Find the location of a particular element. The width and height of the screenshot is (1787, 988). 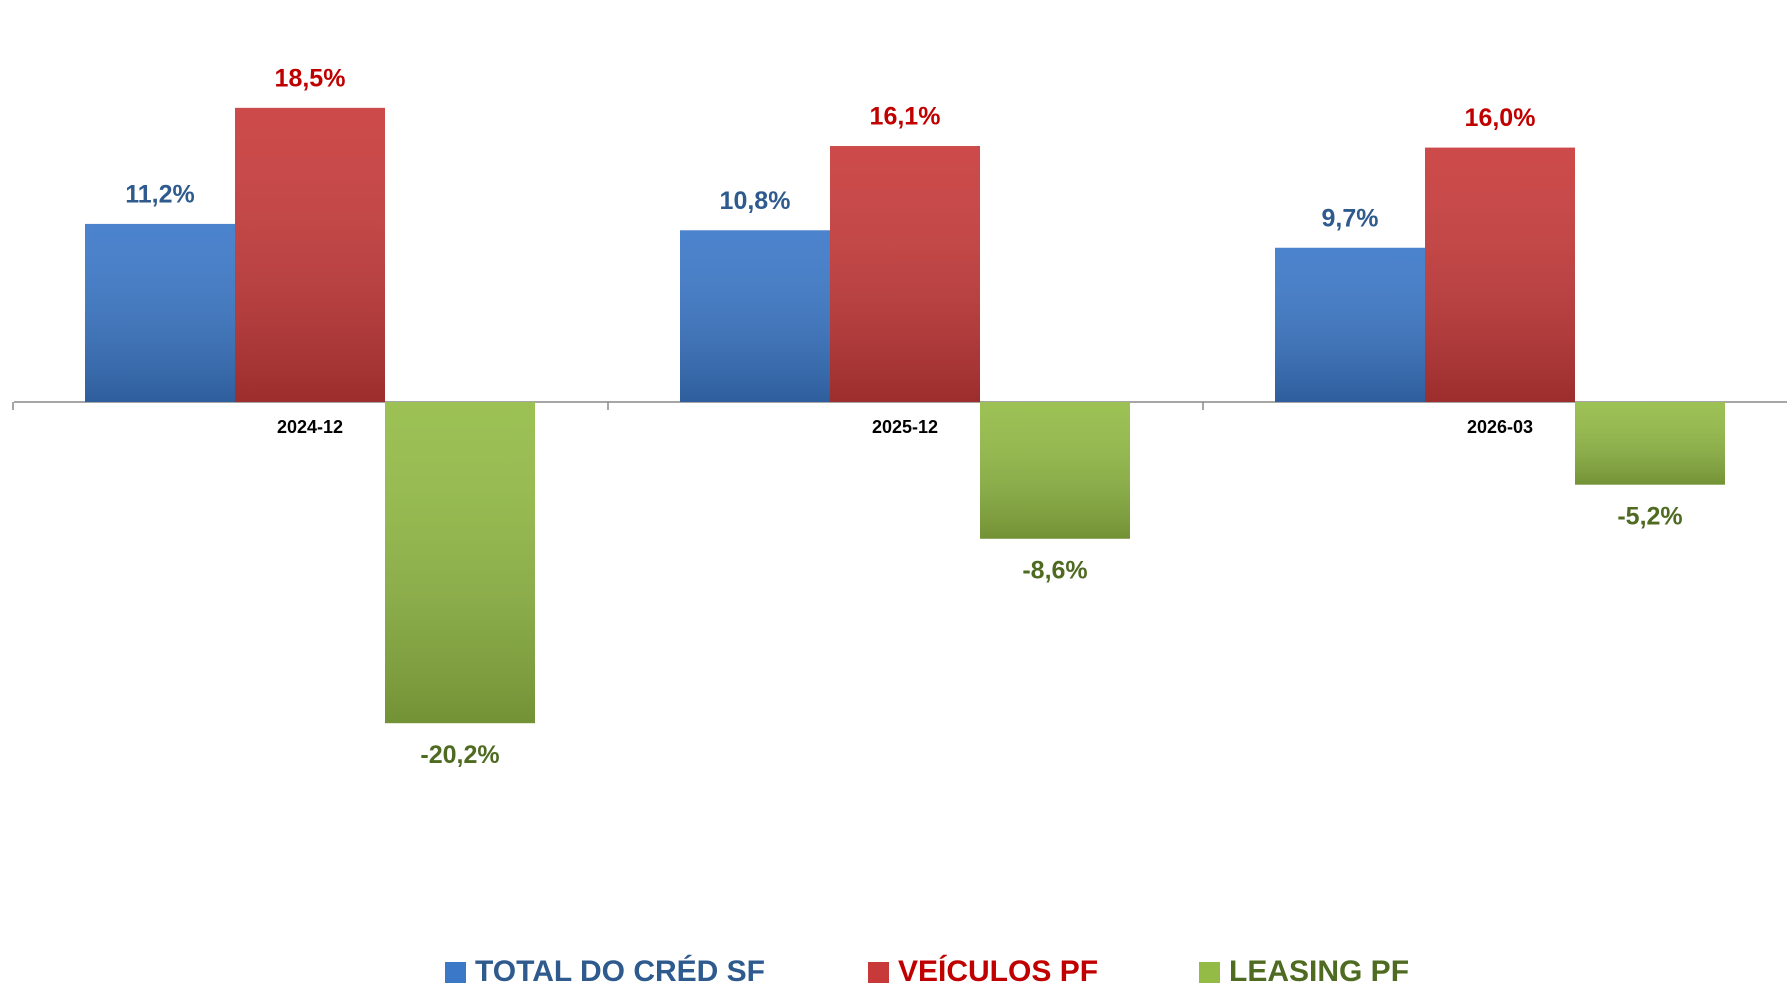

data-label: 16,1% is located at coordinates (905, 117).